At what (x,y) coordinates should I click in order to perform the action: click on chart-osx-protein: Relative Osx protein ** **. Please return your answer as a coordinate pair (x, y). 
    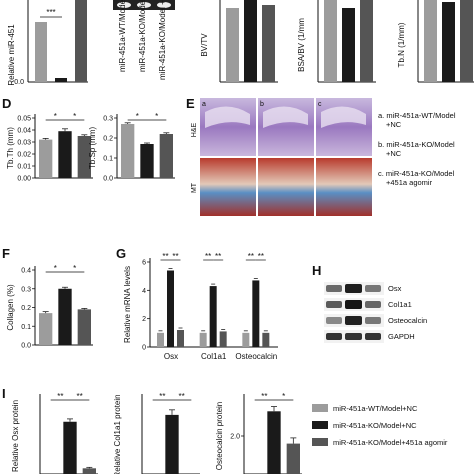
    Looking at the image, I should click on (54, 433).